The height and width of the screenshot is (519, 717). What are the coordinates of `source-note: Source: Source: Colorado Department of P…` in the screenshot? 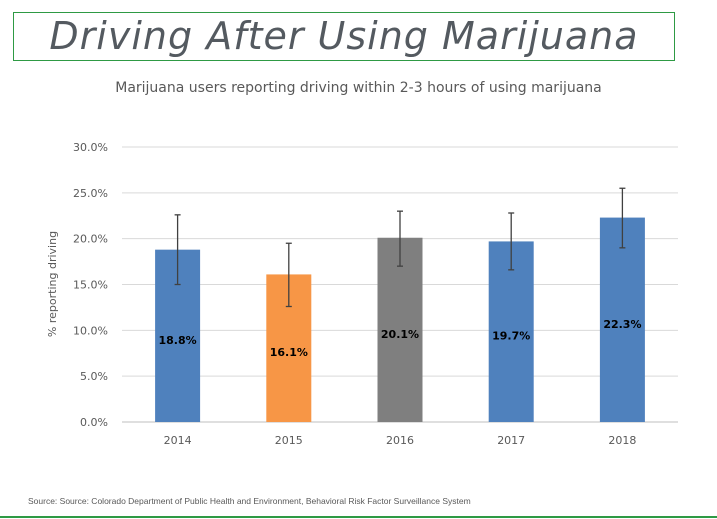 It's located at (249, 501).